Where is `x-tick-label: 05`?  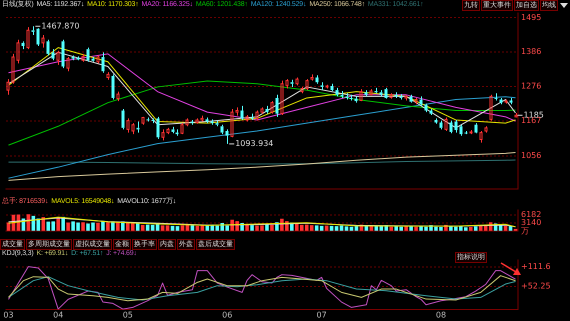
x-tick-label: 05 is located at coordinates (127, 315).